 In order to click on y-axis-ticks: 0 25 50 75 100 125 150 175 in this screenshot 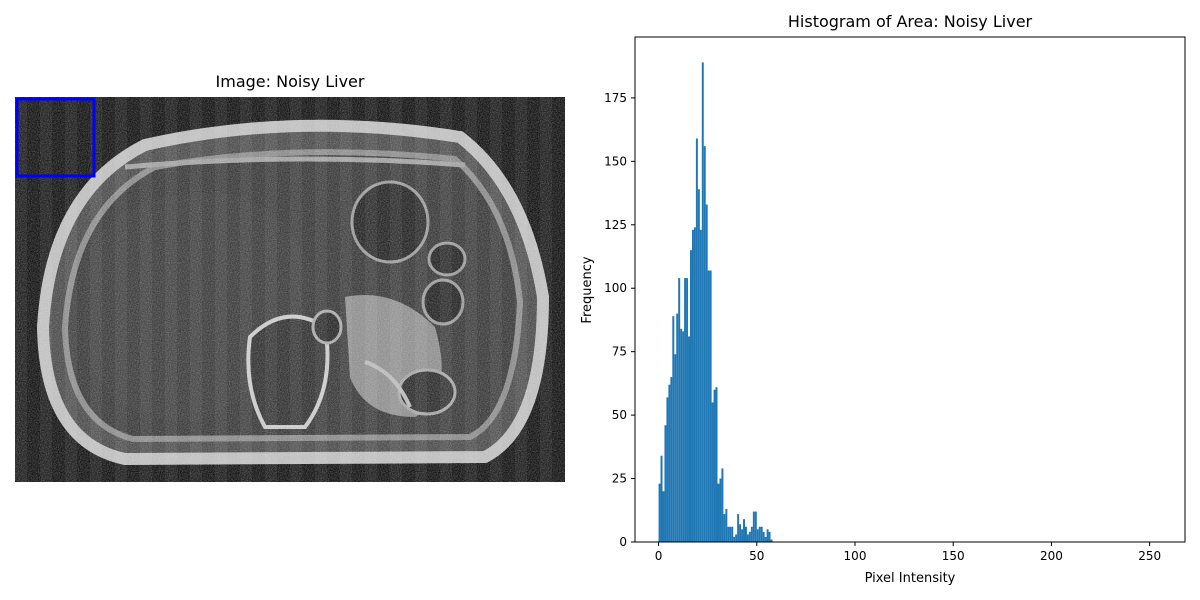, I will do `click(619, 320)`.